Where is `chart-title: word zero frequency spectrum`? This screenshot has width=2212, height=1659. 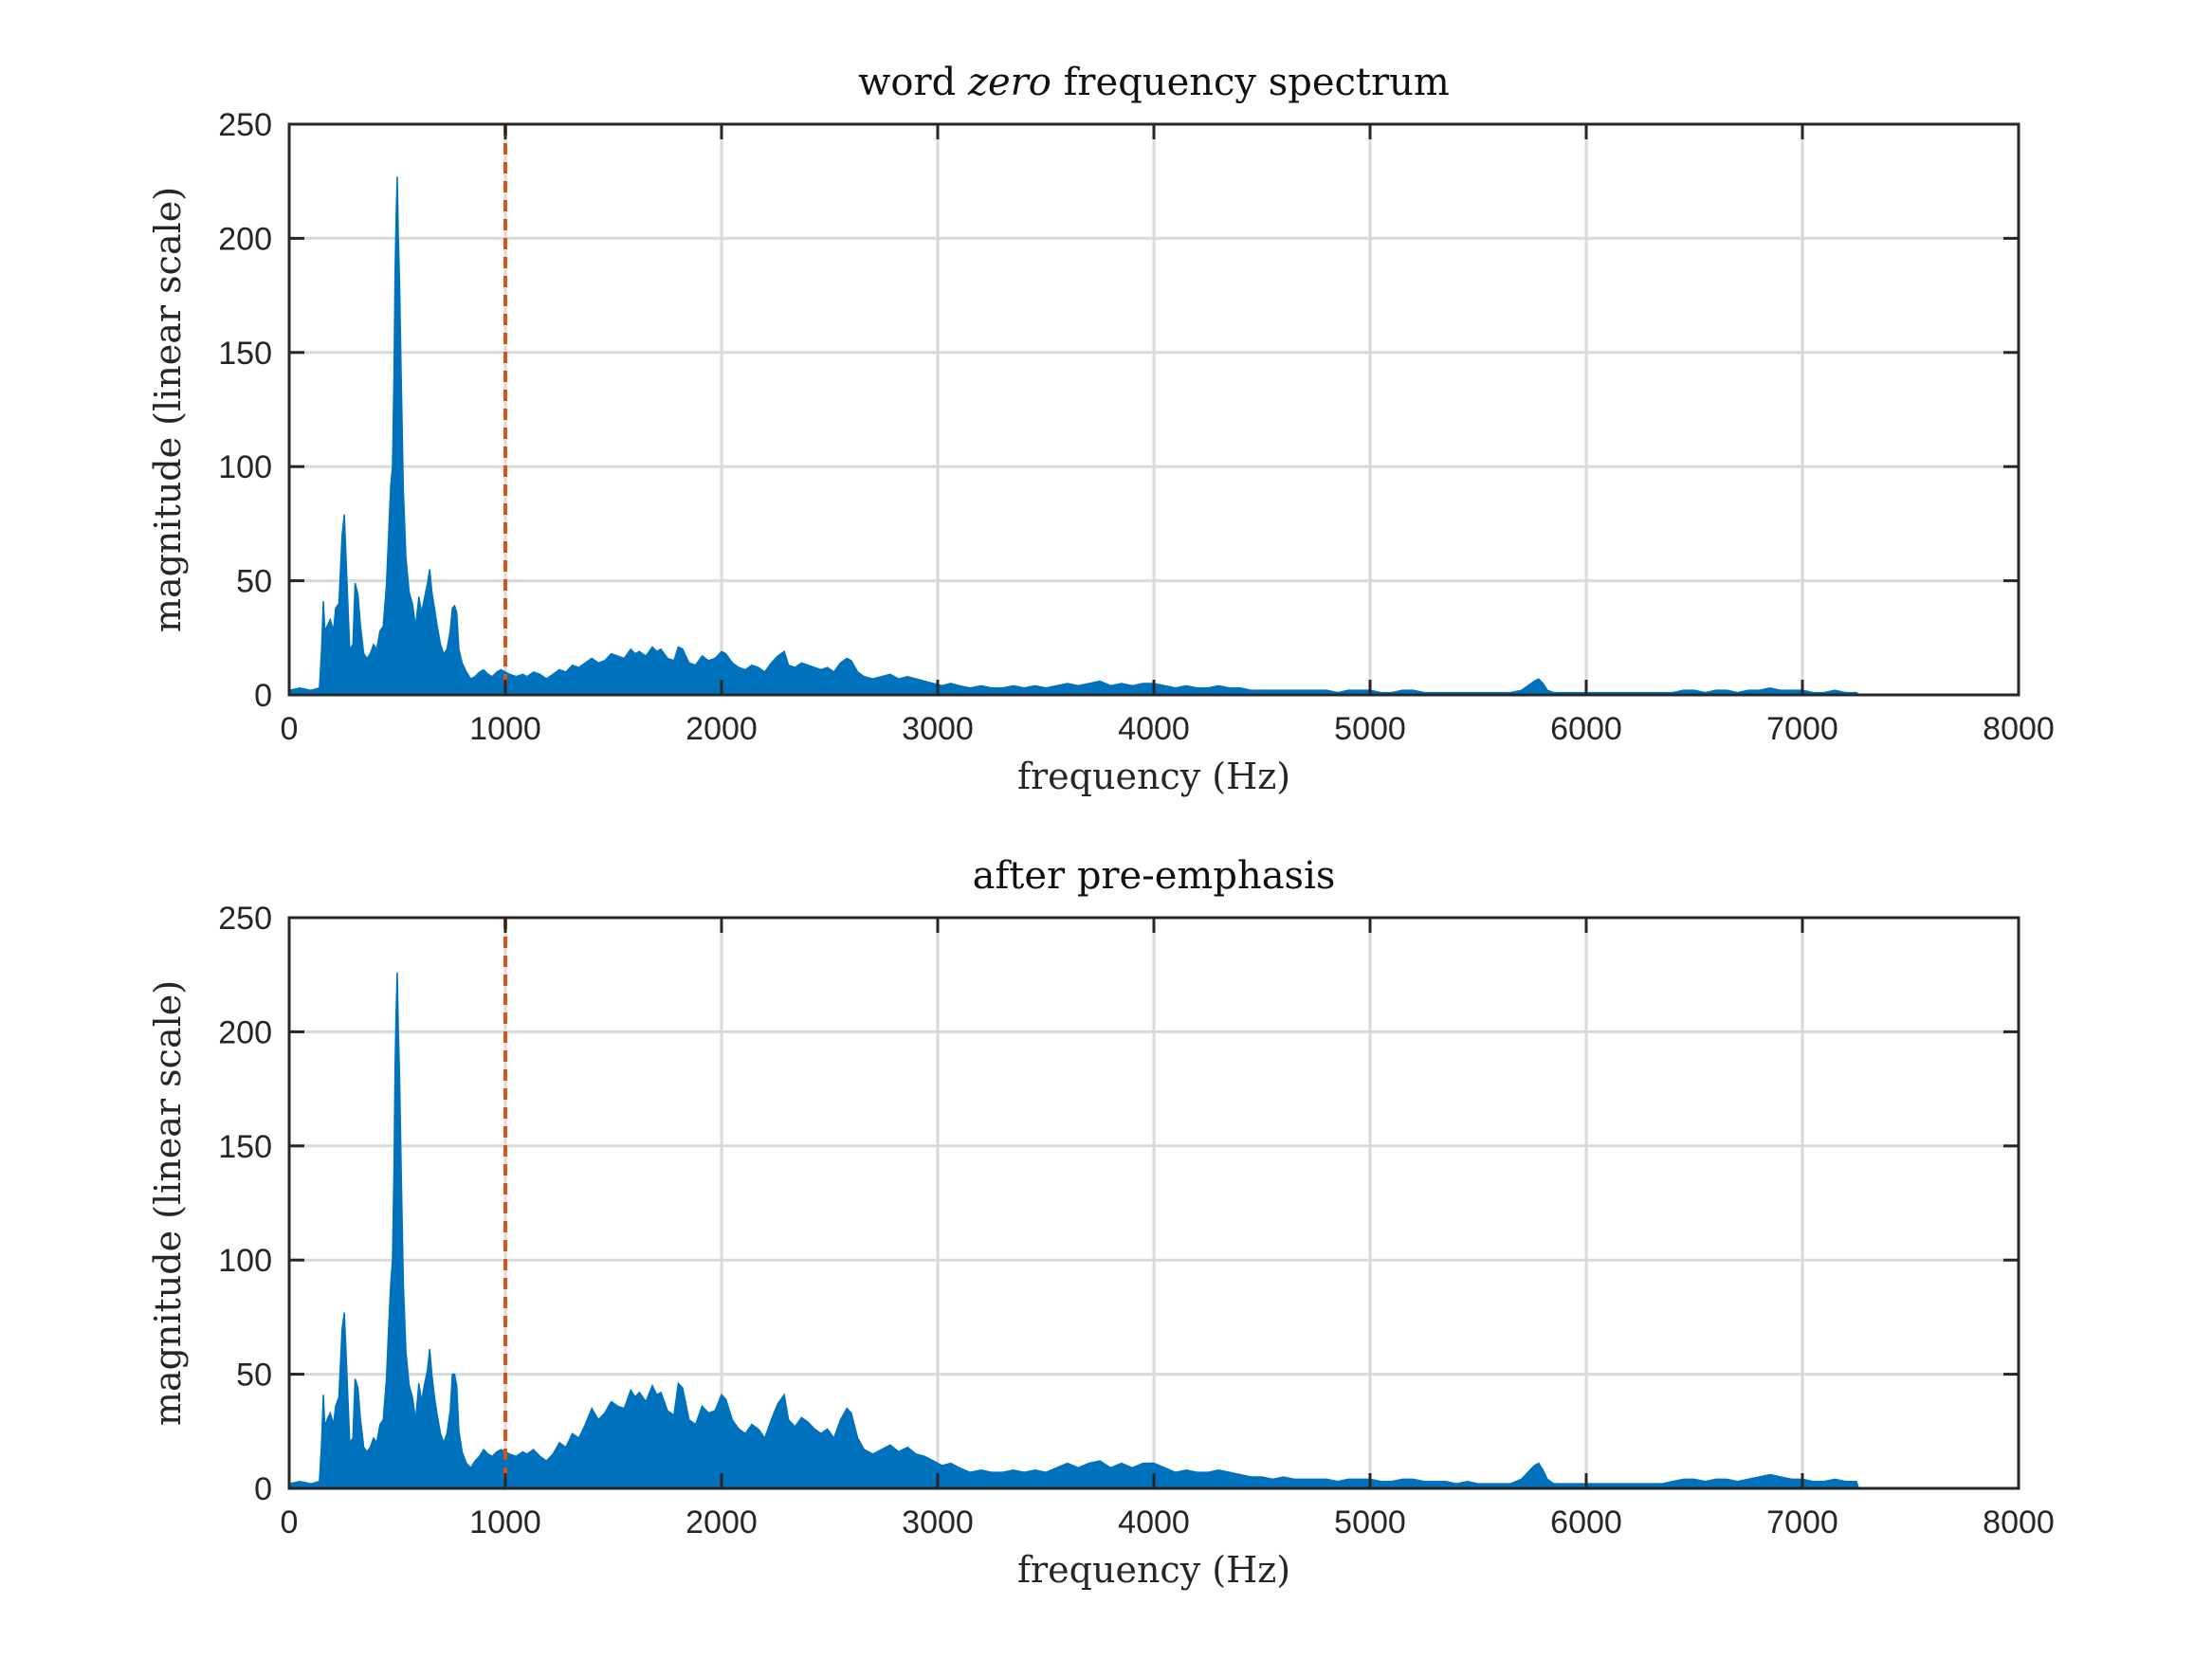 chart-title: word zero frequency spectrum is located at coordinates (1154, 82).